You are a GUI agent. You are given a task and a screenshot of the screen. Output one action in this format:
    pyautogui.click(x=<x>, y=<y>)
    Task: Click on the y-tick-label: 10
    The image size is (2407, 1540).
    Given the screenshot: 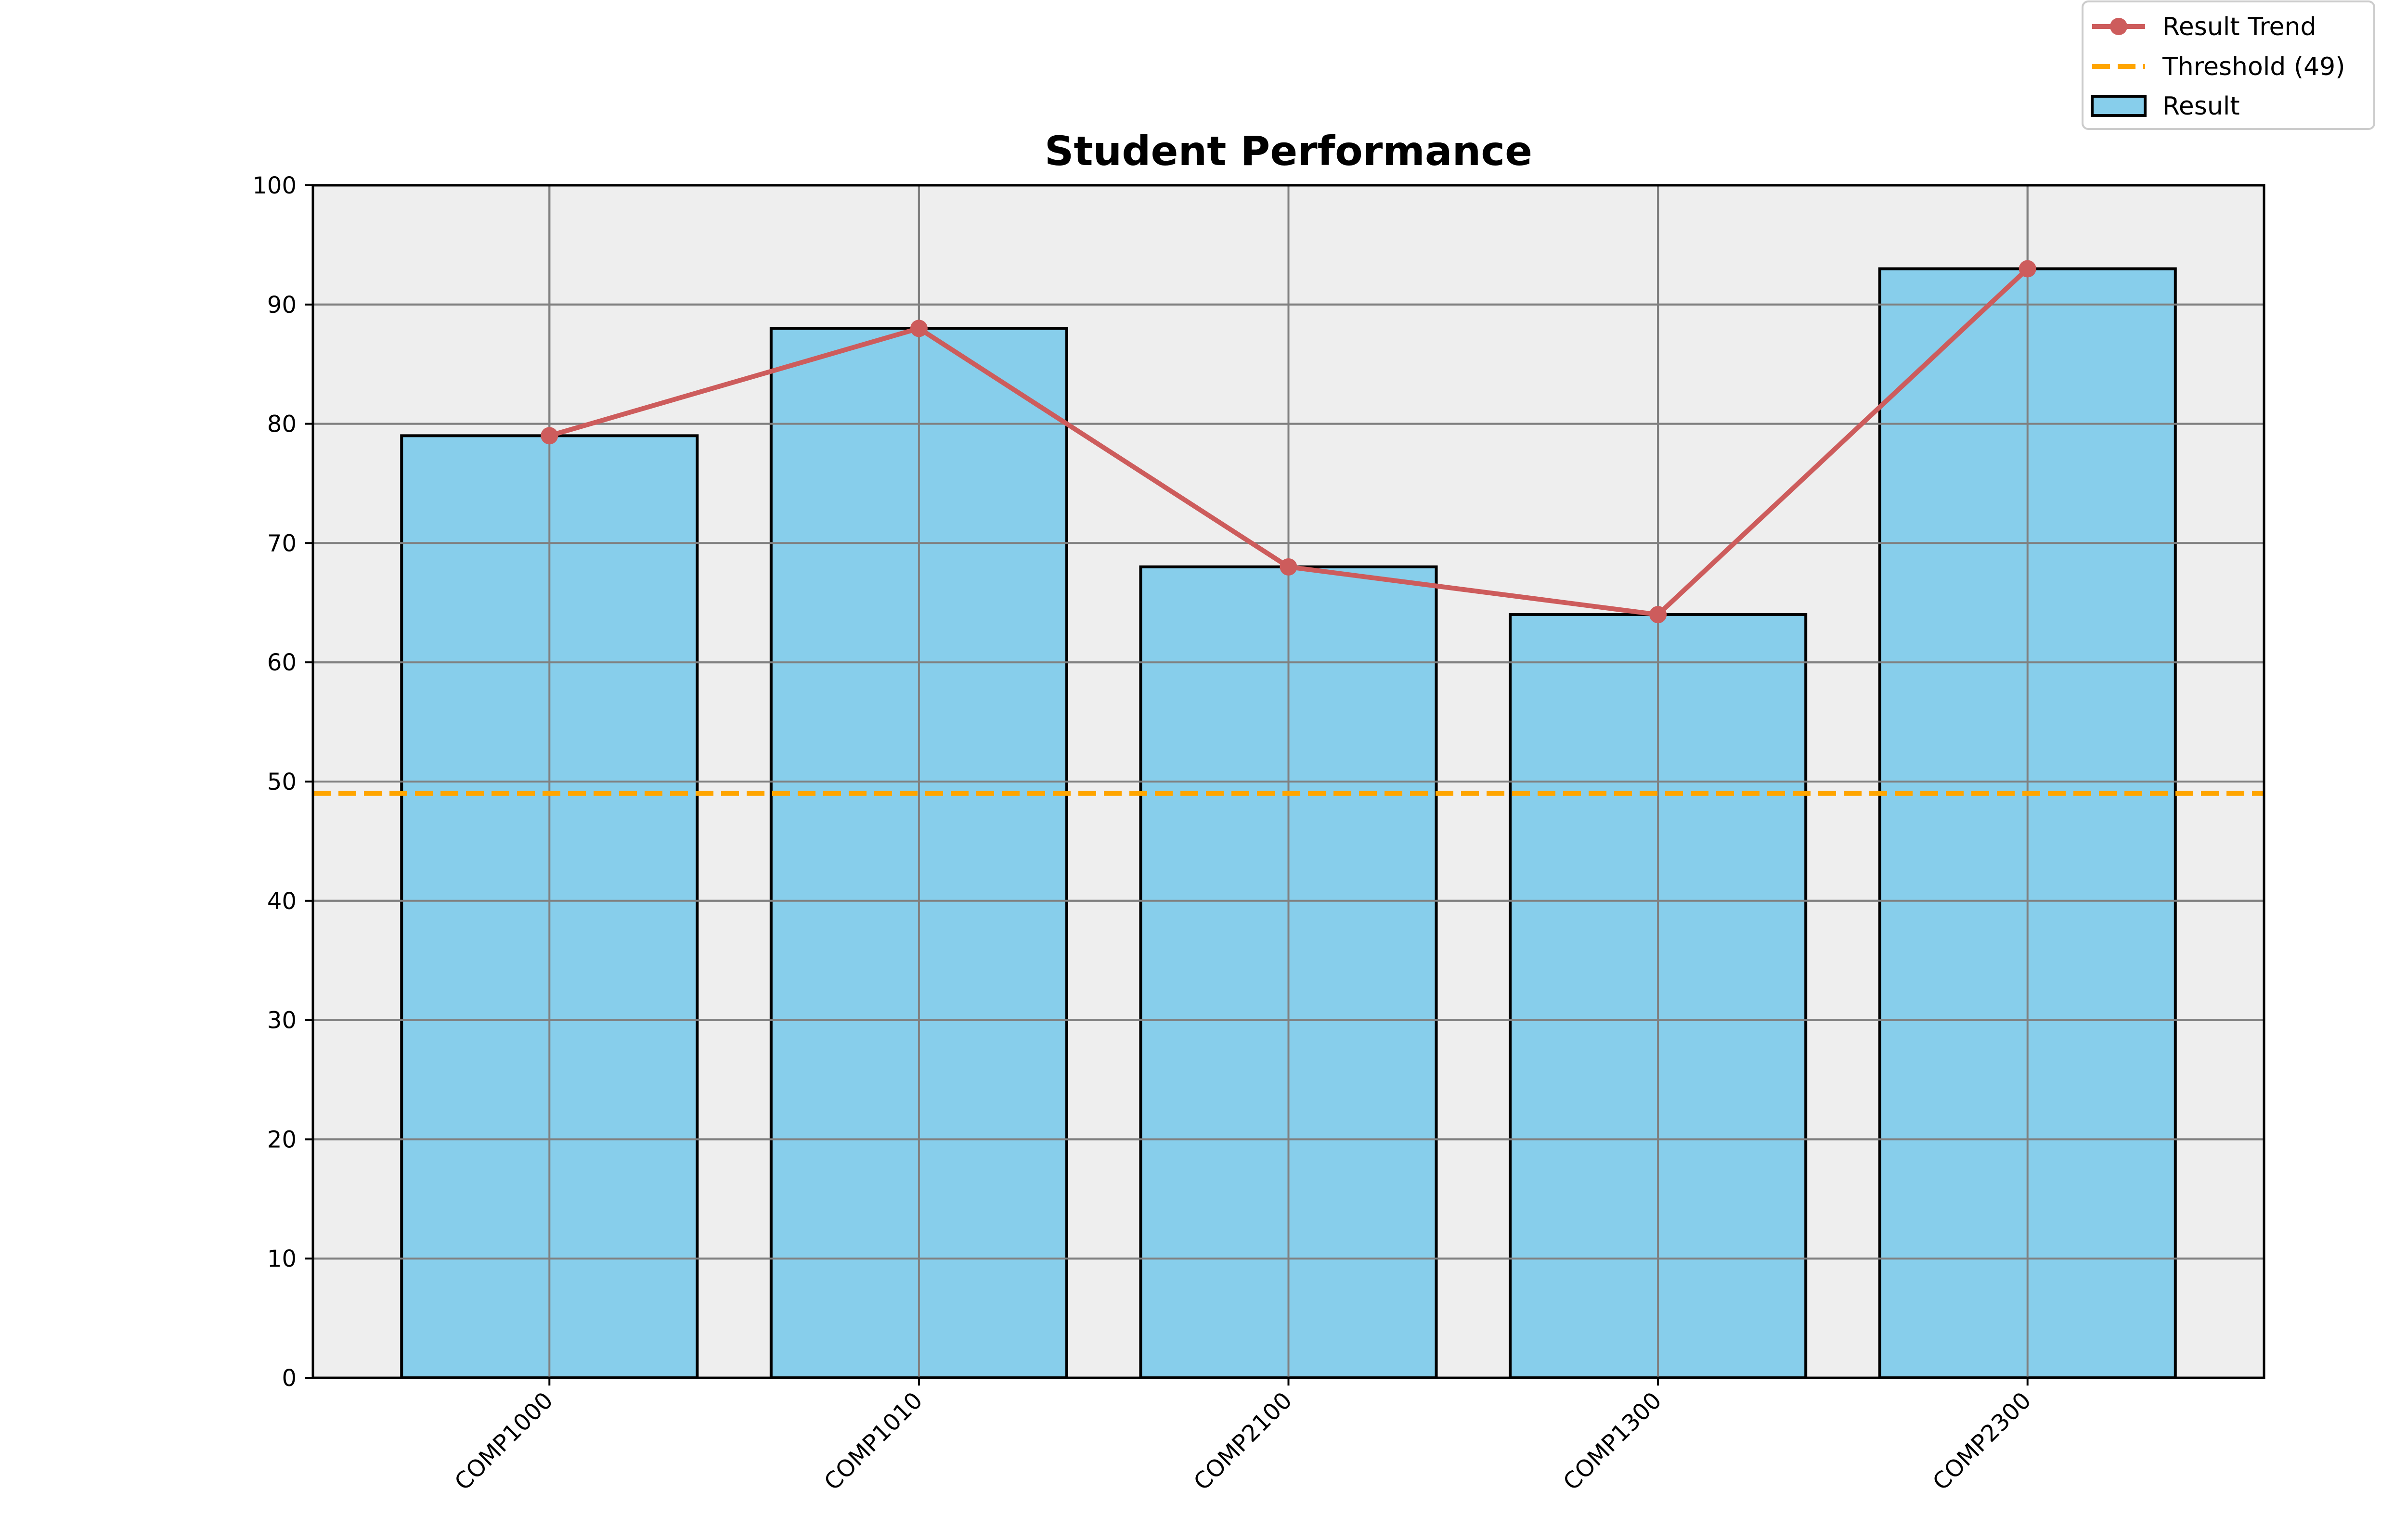 What is the action you would take?
    pyautogui.click(x=282, y=1258)
    